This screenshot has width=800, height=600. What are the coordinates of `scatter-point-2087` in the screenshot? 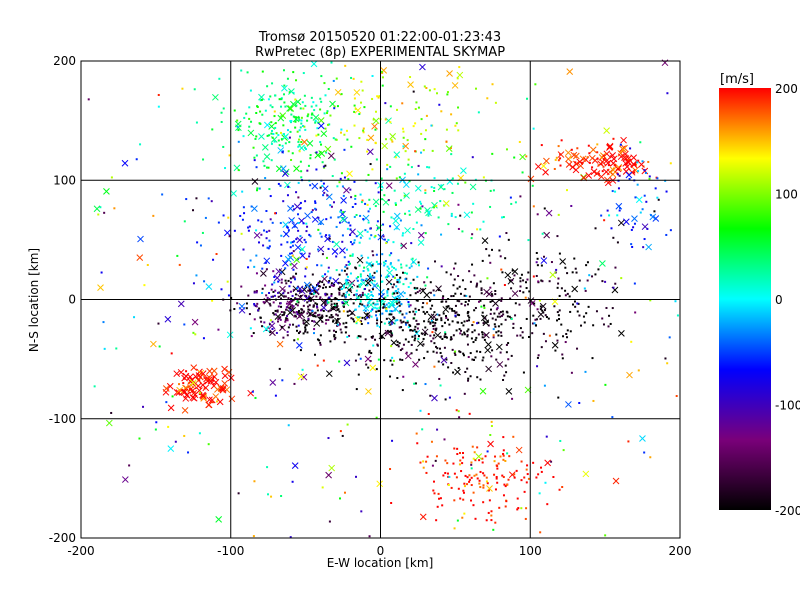 It's located at (248, 230).